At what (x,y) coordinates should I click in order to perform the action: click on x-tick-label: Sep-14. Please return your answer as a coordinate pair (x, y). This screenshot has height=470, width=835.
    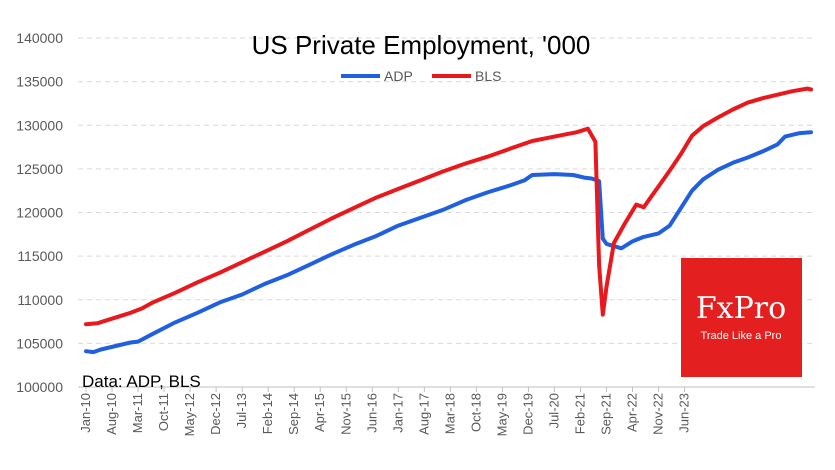
    Looking at the image, I should click on (293, 414).